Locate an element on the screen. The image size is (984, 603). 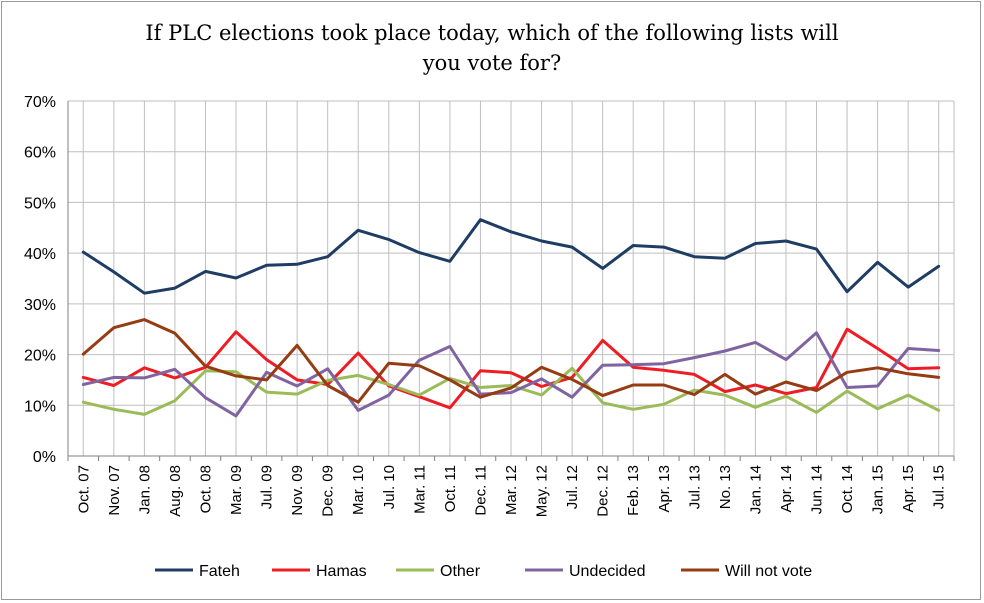
x-tick-label: Feb. 13 is located at coordinates (633, 490).